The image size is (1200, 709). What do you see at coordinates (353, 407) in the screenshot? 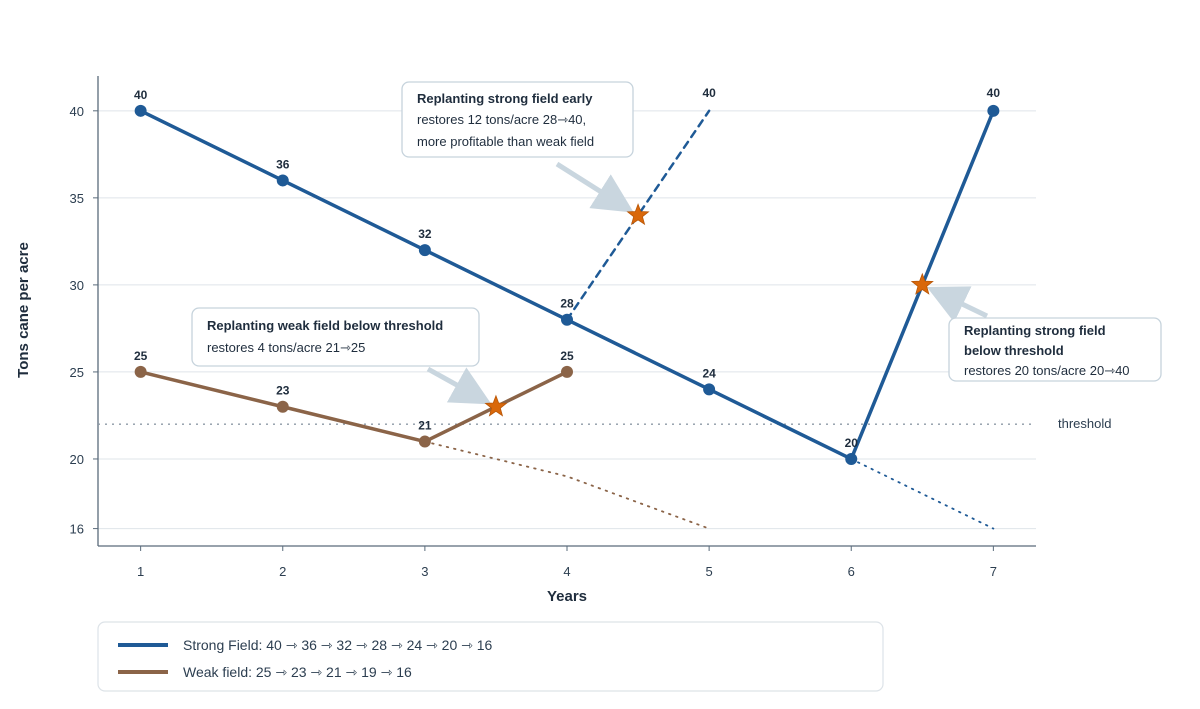
I see `series-line-weak` at bounding box center [353, 407].